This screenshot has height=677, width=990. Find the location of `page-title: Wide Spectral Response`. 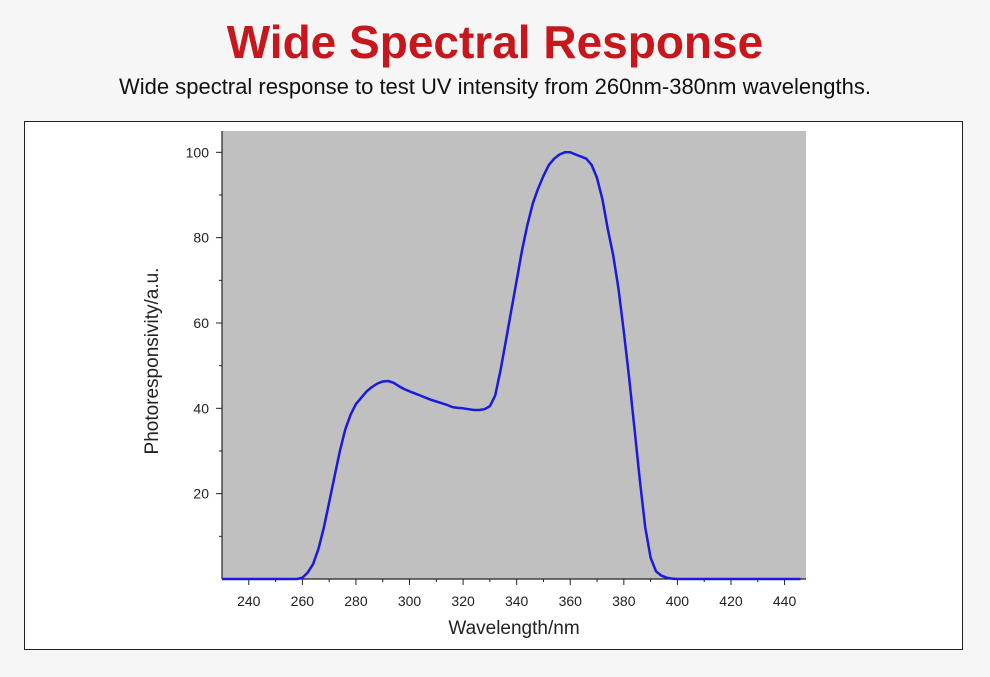

page-title: Wide Spectral Response is located at coordinates (495, 42).